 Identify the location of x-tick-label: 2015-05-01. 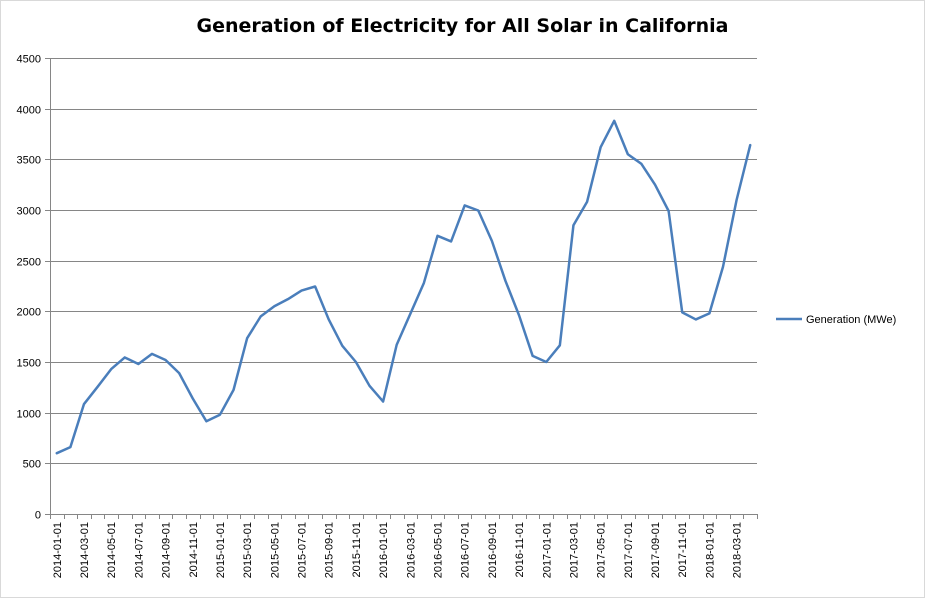
(275, 550).